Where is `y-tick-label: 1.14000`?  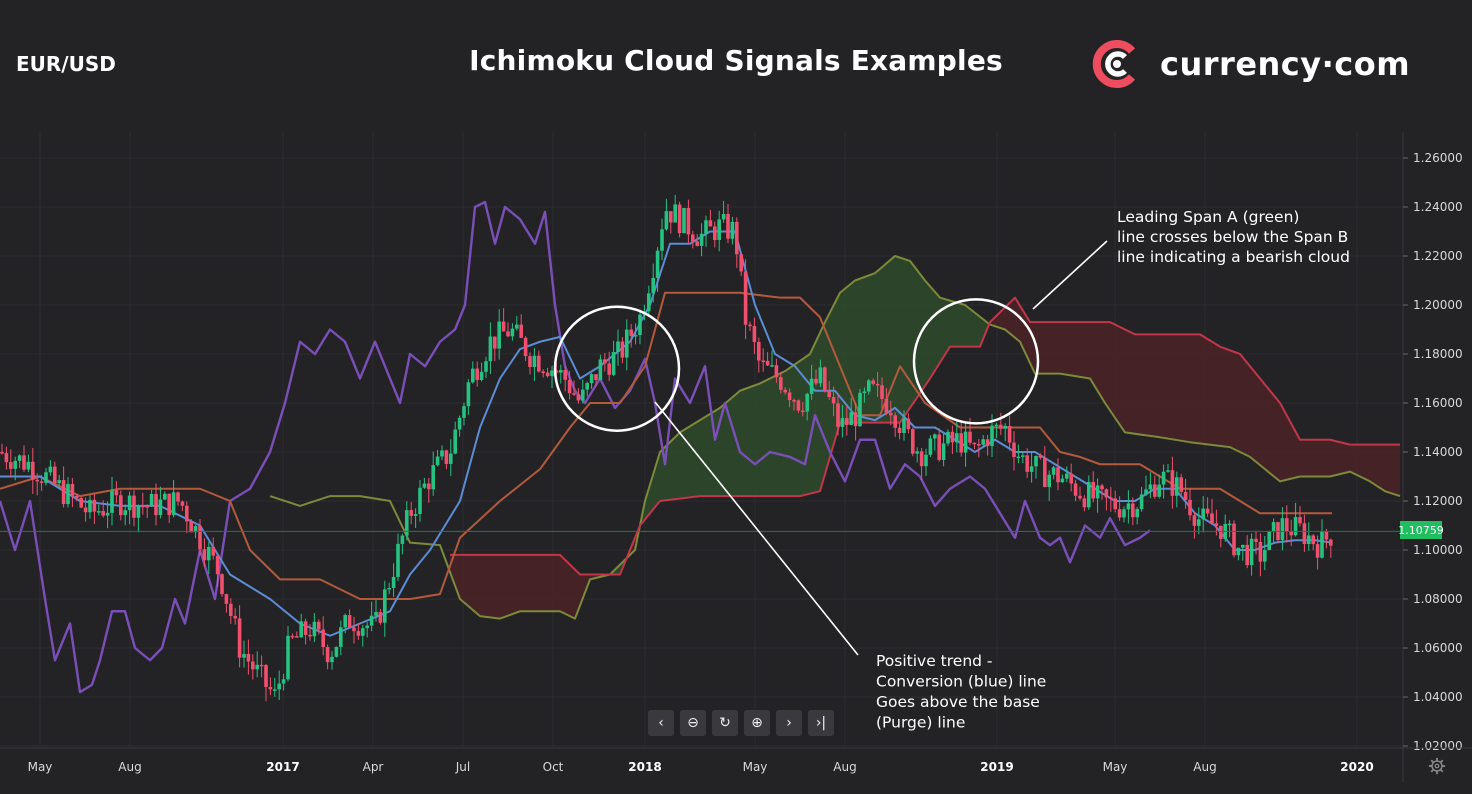
y-tick-label: 1.14000 is located at coordinates (1438, 452).